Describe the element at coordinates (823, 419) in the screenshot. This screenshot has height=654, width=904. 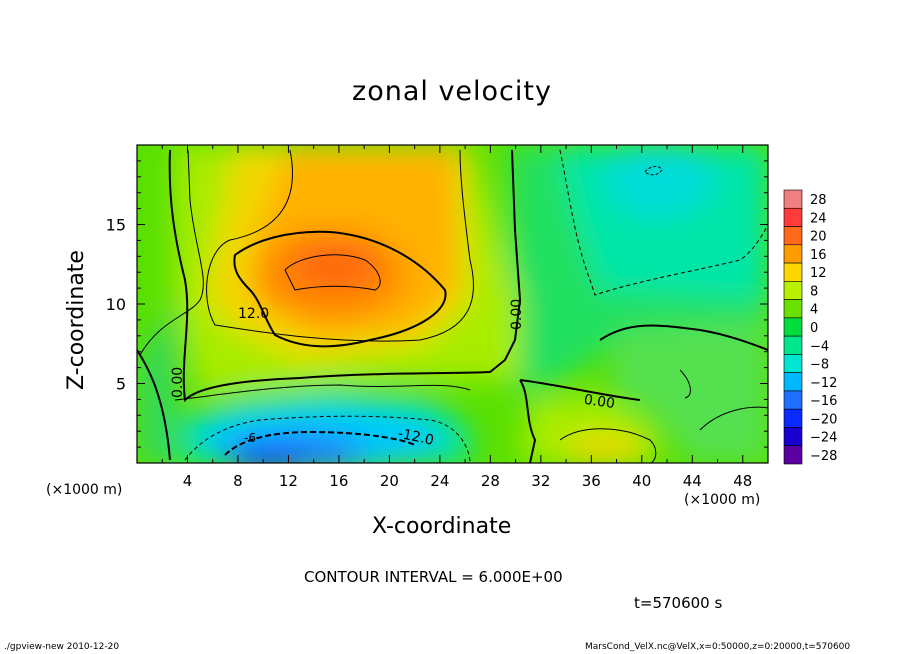
I see `colorbar-label: −20` at that location.